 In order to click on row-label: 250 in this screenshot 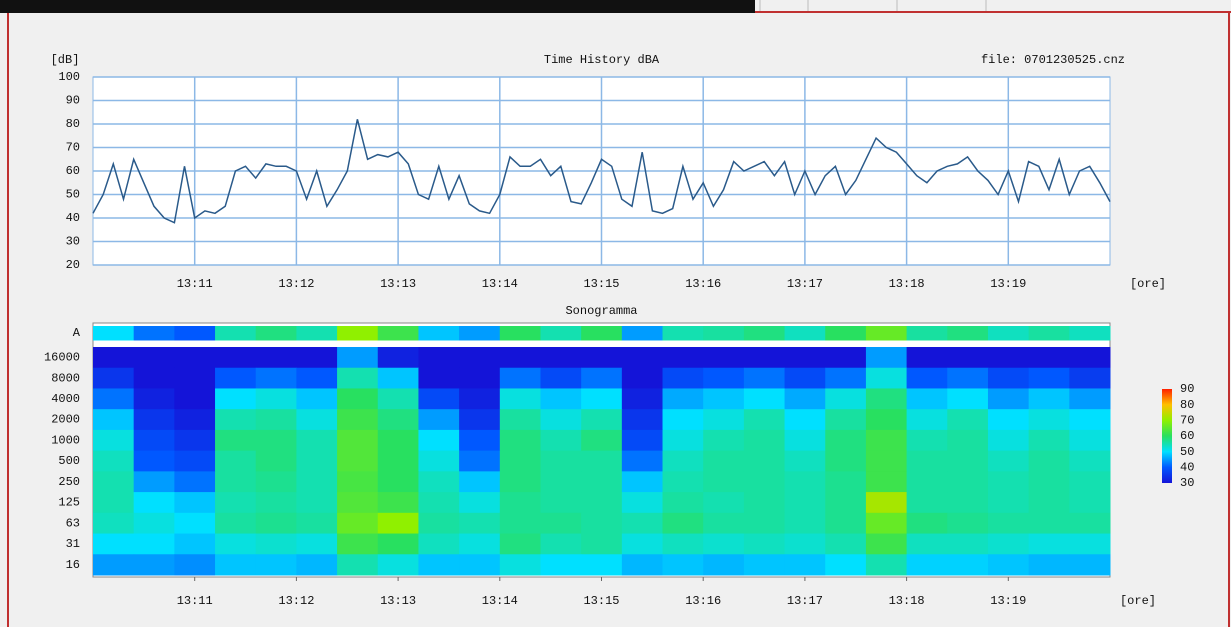, I will do `click(69, 482)`.